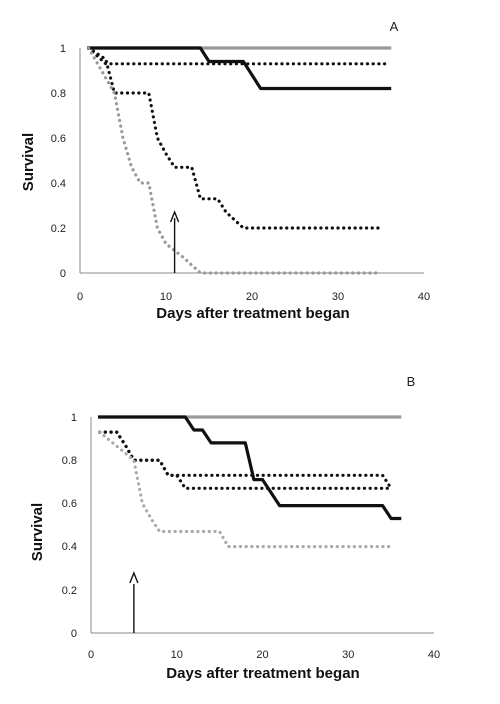  I want to click on x-axis-title-a: Days after treatment began, so click(252, 313).